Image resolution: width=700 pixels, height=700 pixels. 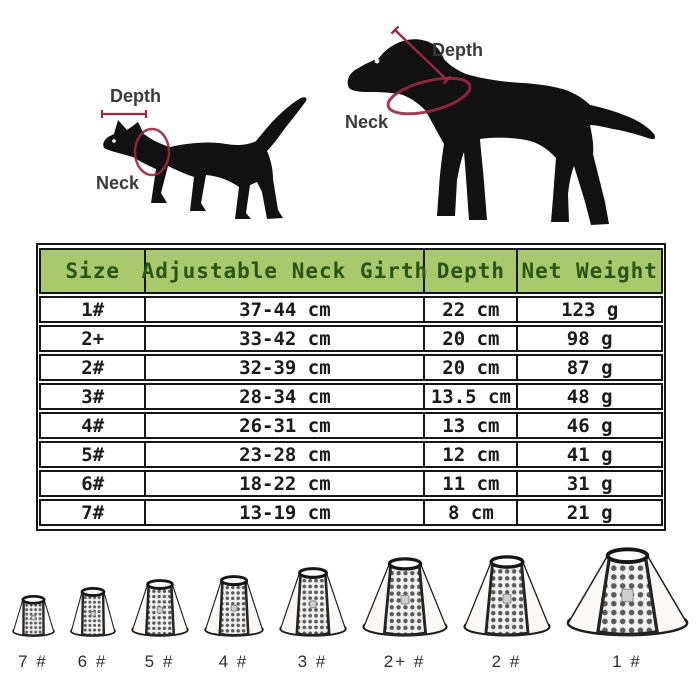 I want to click on table-row: 5# 23-28 cm 12 cm 41 g, so click(x=351, y=454).